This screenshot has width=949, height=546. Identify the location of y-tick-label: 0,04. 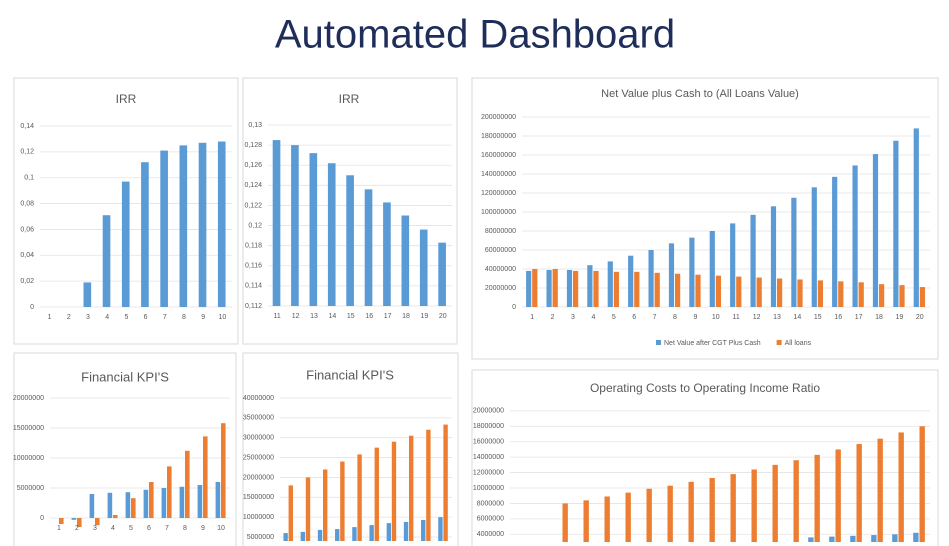
(27, 255).